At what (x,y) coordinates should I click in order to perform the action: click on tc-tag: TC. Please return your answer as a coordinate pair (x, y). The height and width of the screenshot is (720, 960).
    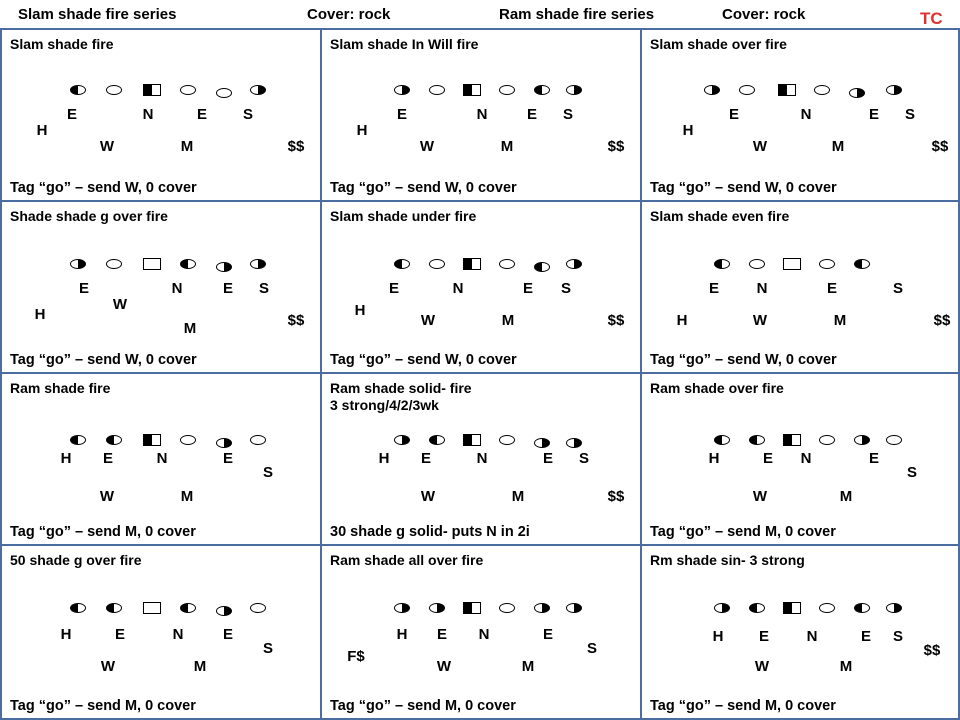
    Looking at the image, I should click on (931, 18).